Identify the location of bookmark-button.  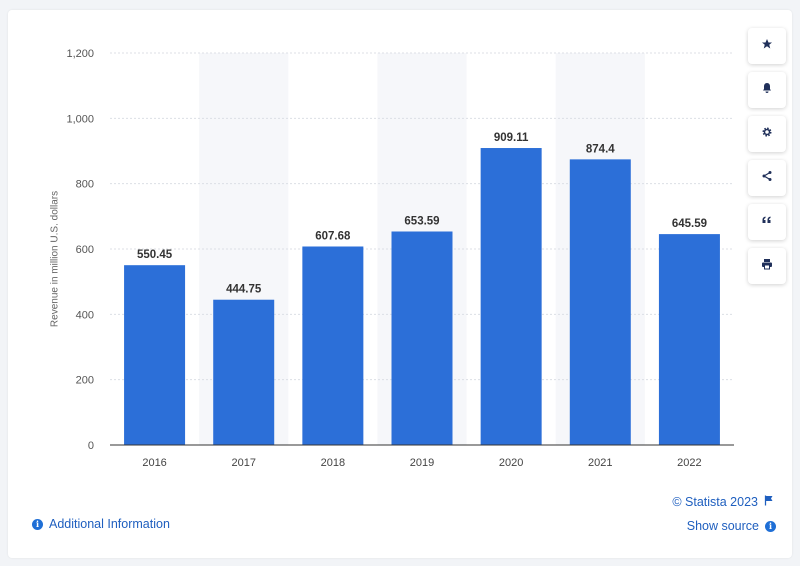
(767, 46).